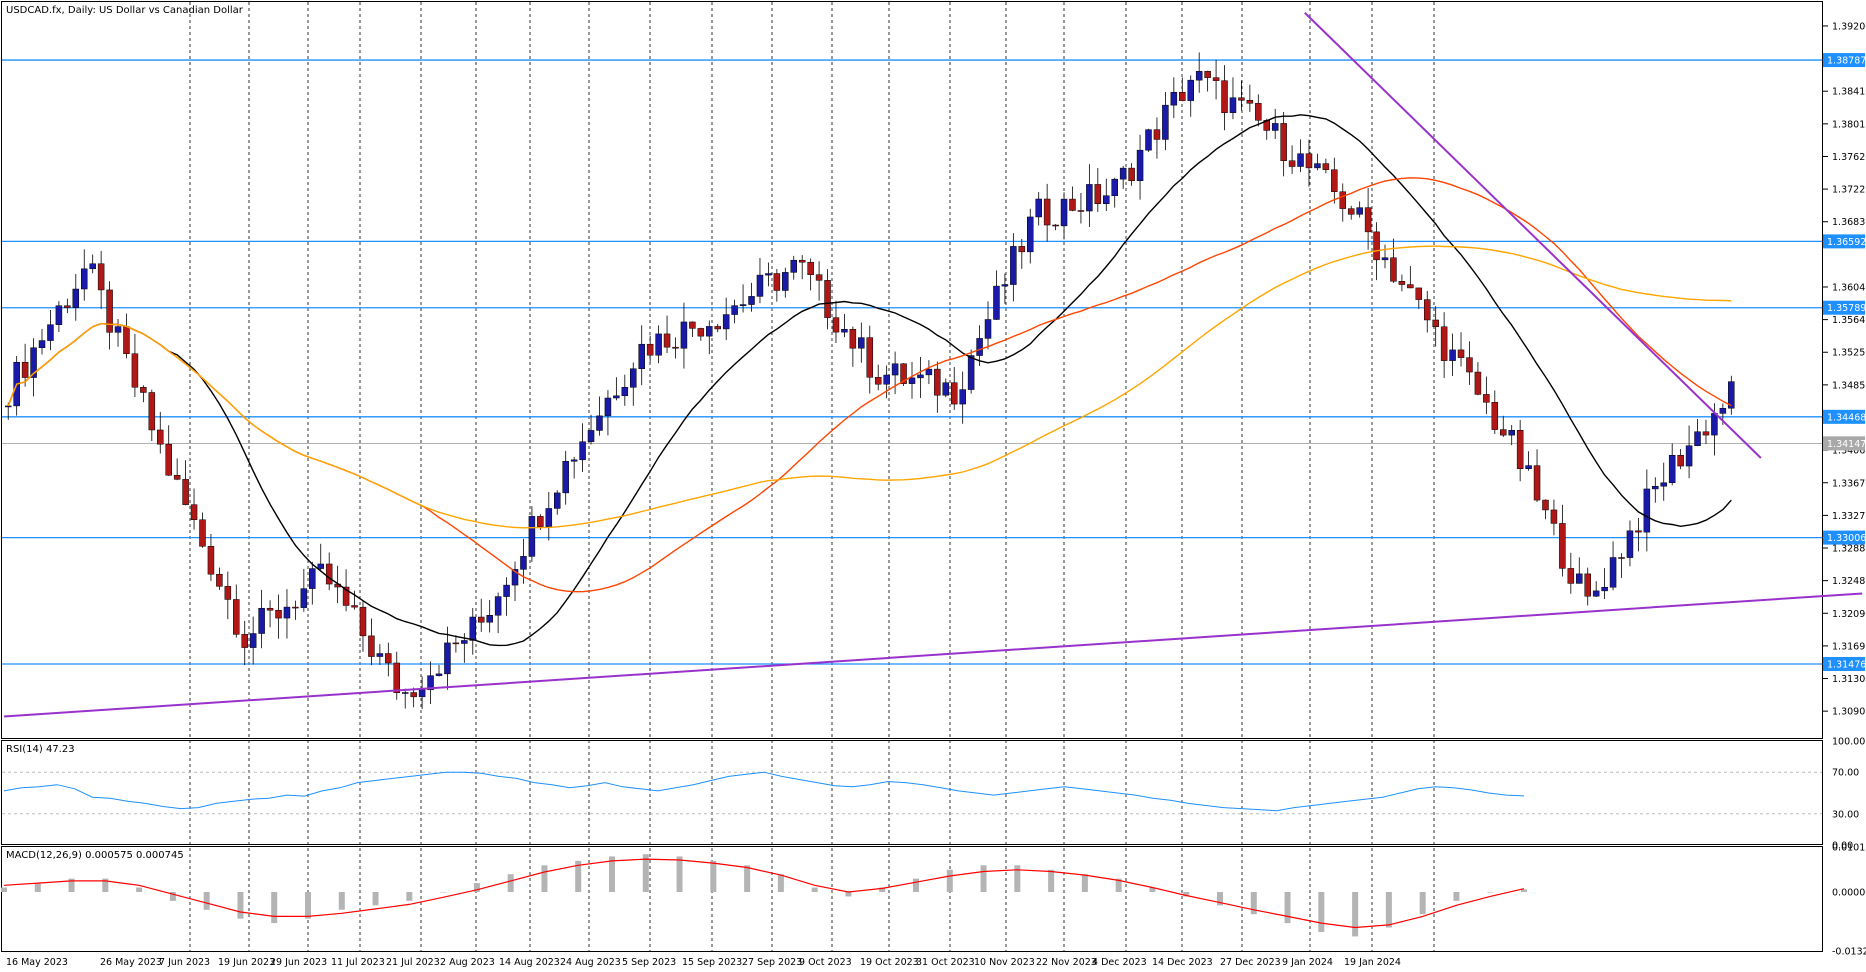 This screenshot has height=972, width=1866. What do you see at coordinates (912, 899) in the screenshot?
I see `macd-pane-border` at bounding box center [912, 899].